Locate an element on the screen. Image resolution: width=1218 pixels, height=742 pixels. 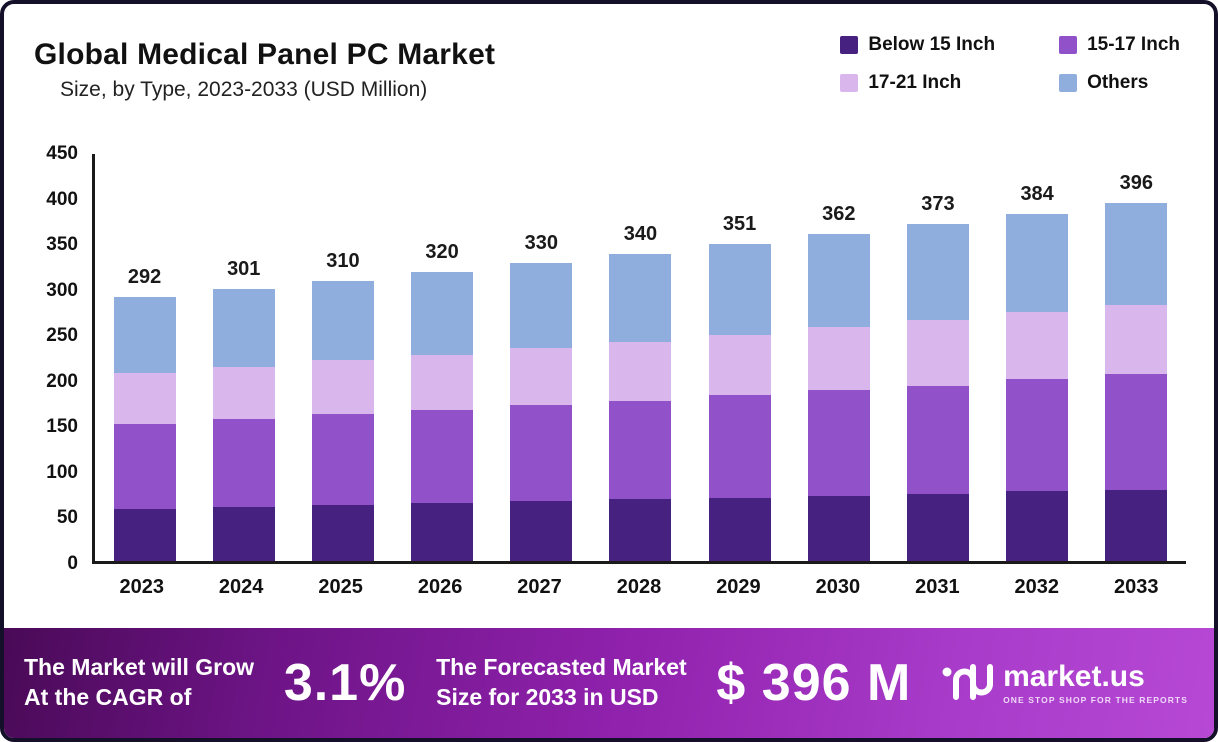
bar-value-label: 384 is located at coordinates (1037, 193).